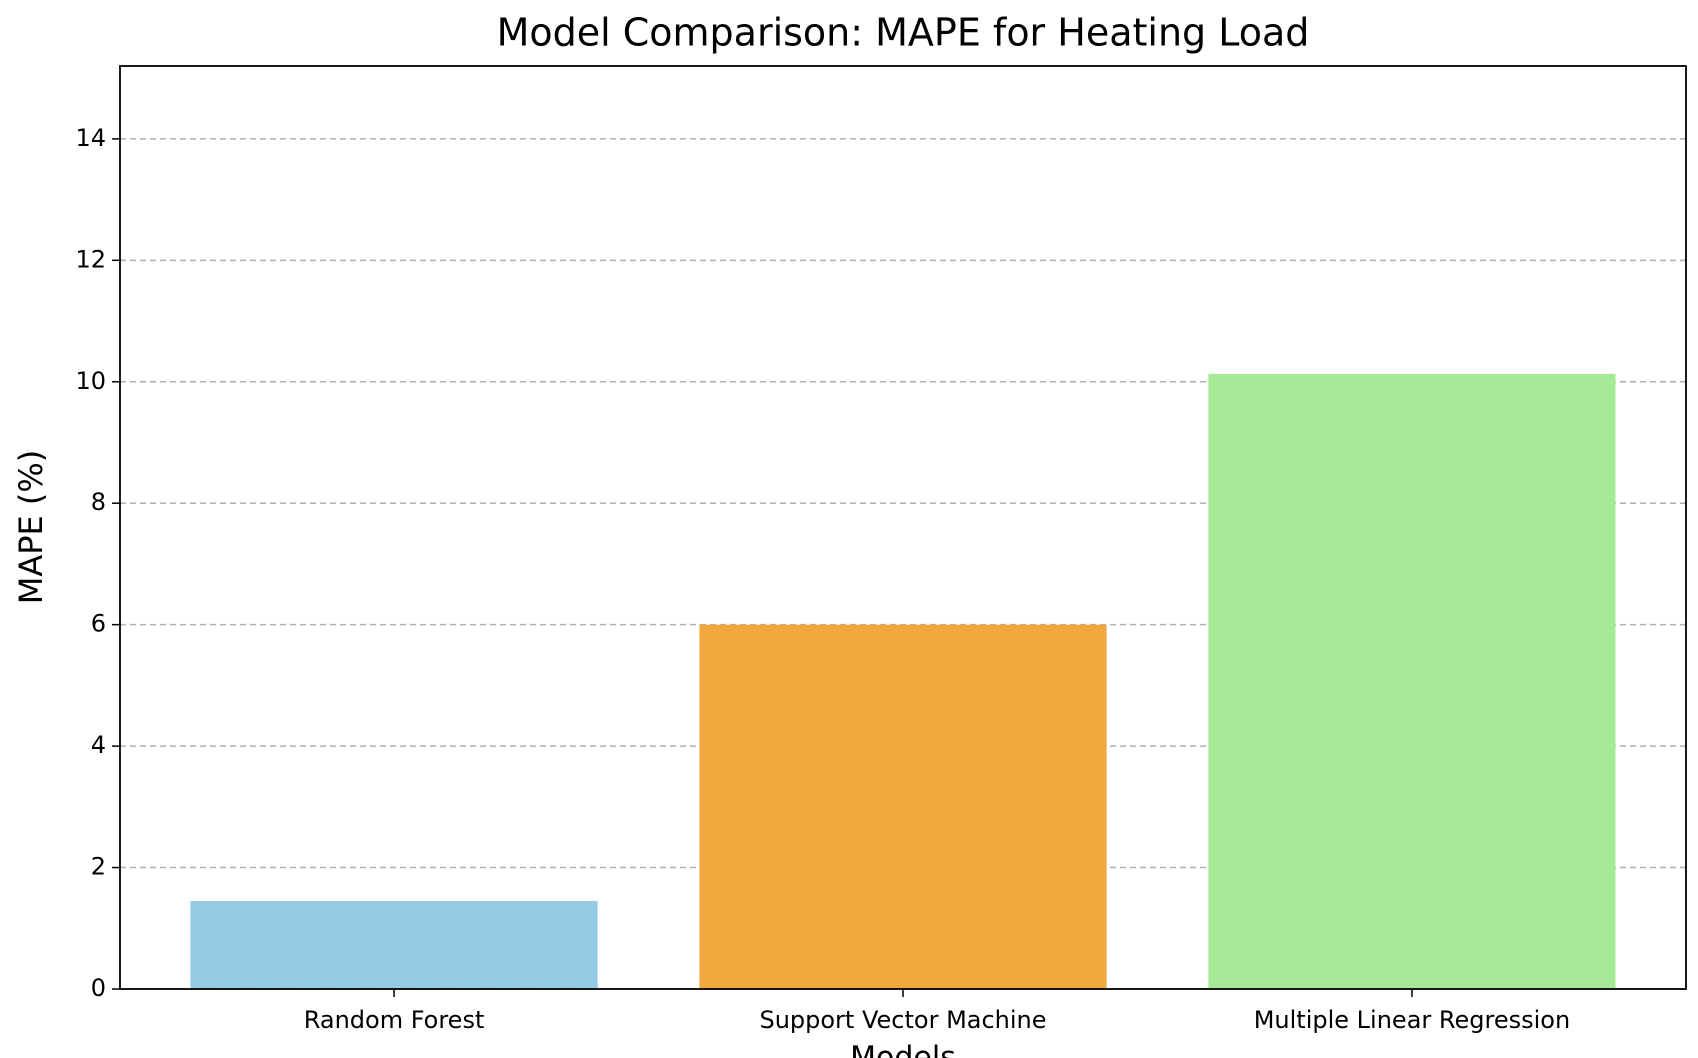  What do you see at coordinates (98, 624) in the screenshot?
I see `y-tick-label: 6` at bounding box center [98, 624].